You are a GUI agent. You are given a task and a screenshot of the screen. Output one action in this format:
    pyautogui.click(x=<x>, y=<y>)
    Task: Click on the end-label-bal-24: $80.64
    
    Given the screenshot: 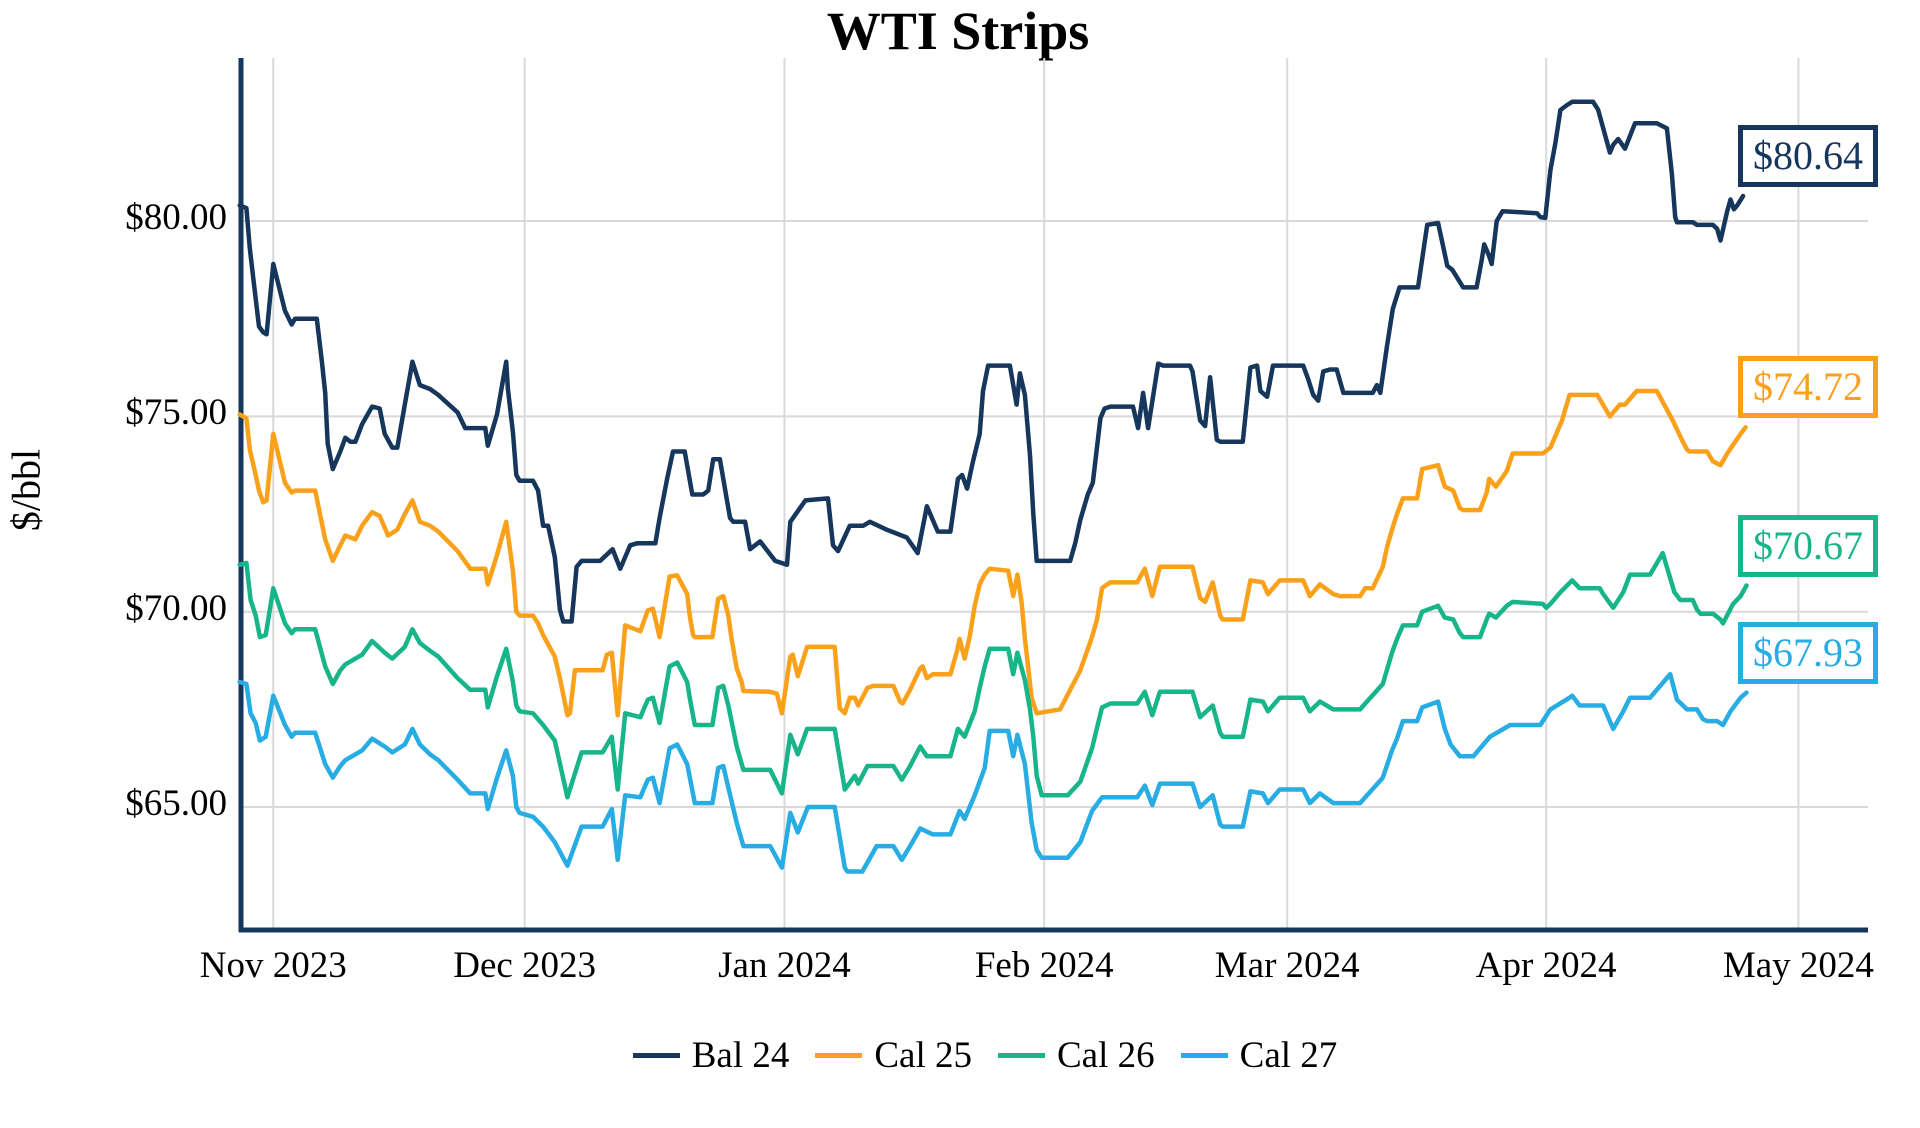 What is the action you would take?
    pyautogui.click(x=1808, y=155)
    